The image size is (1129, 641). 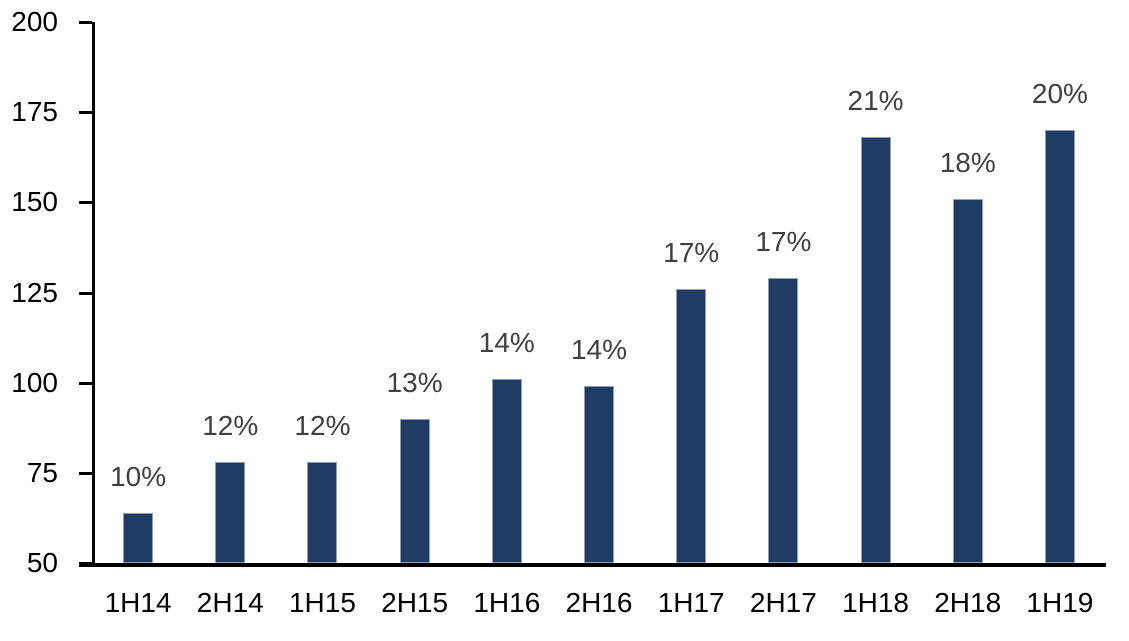 I want to click on bar-label-2h16: 14%, so click(x=599, y=350).